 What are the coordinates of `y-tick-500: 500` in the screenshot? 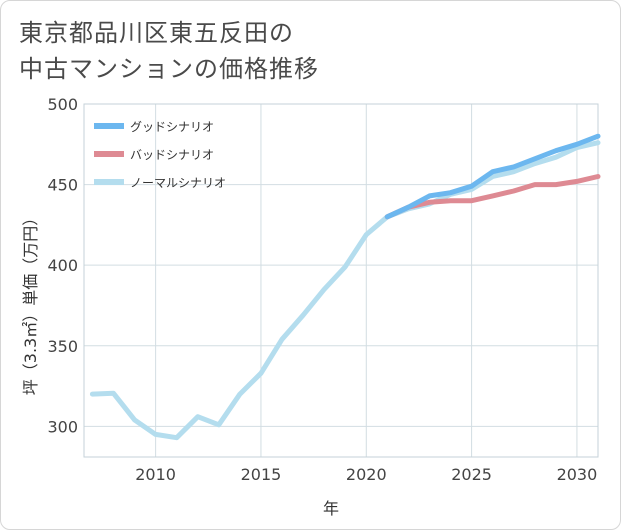 It's located at (62, 104).